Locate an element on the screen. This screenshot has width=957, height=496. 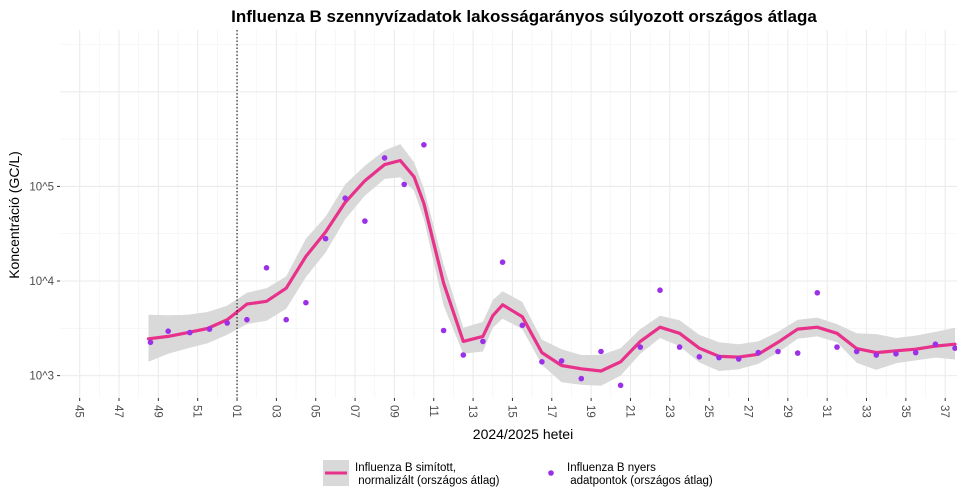
x-tick-label: 01 is located at coordinates (236, 411).